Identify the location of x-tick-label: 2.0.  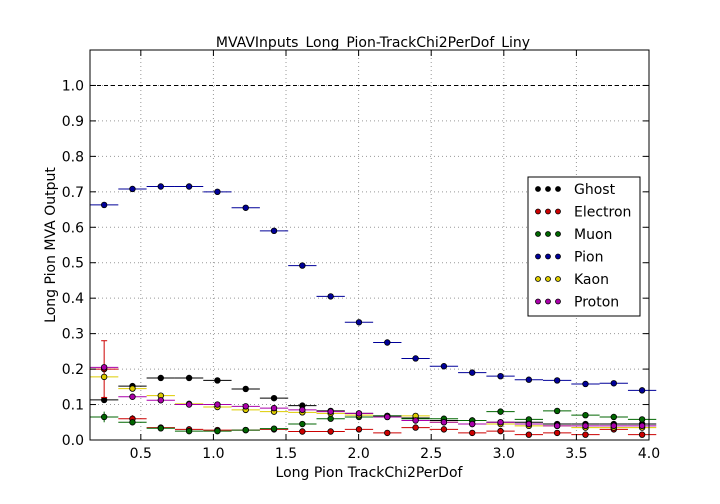
(358, 454).